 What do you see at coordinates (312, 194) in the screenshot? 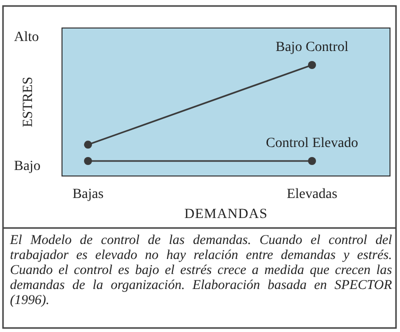
I see `x-tick-label: Elevadas` at bounding box center [312, 194].